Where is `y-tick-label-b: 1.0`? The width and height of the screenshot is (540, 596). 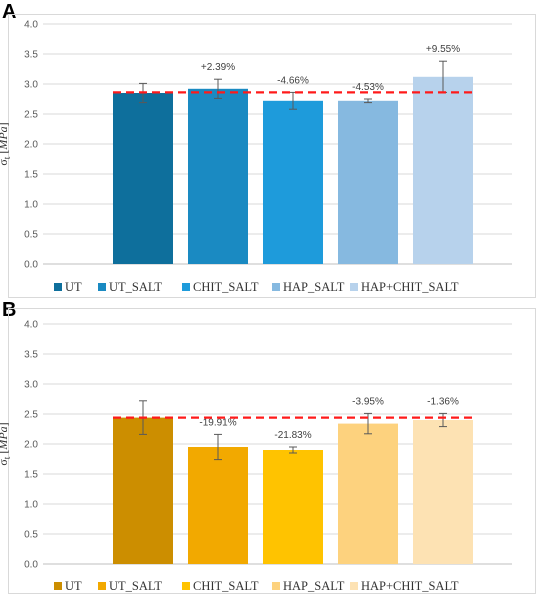
y-tick-label-b: 1.0 is located at coordinates (31, 505).